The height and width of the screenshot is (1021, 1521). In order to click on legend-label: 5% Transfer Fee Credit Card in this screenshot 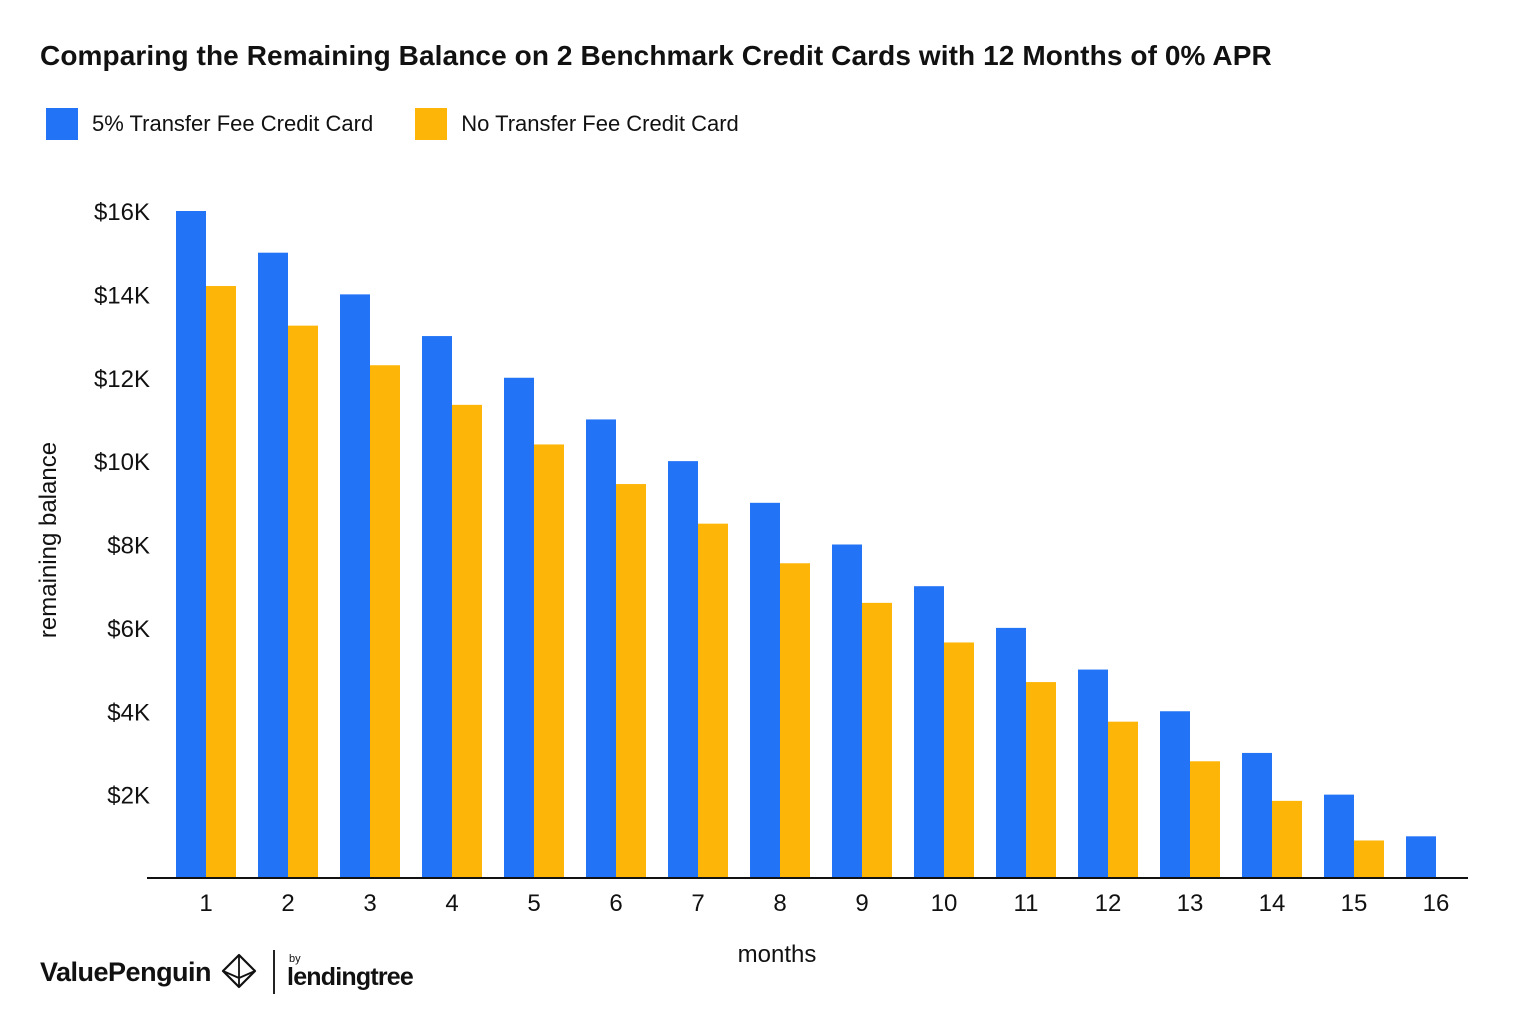, I will do `click(233, 123)`.